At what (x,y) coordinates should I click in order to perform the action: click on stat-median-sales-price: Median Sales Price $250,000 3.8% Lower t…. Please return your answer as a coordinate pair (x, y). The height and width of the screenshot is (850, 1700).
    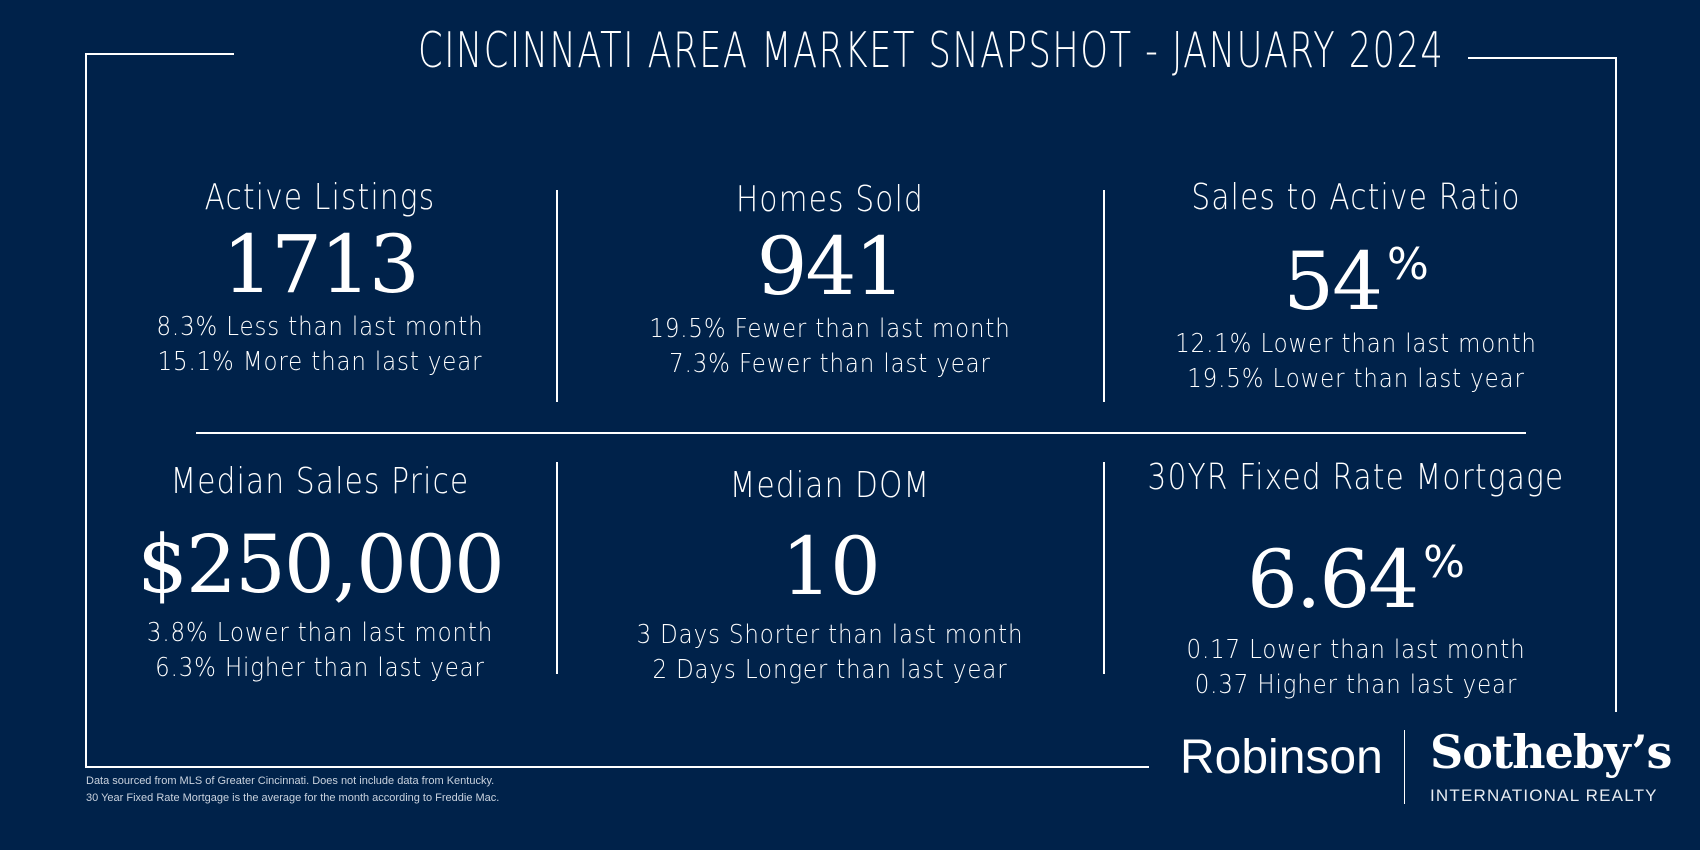
    Looking at the image, I should click on (320, 573).